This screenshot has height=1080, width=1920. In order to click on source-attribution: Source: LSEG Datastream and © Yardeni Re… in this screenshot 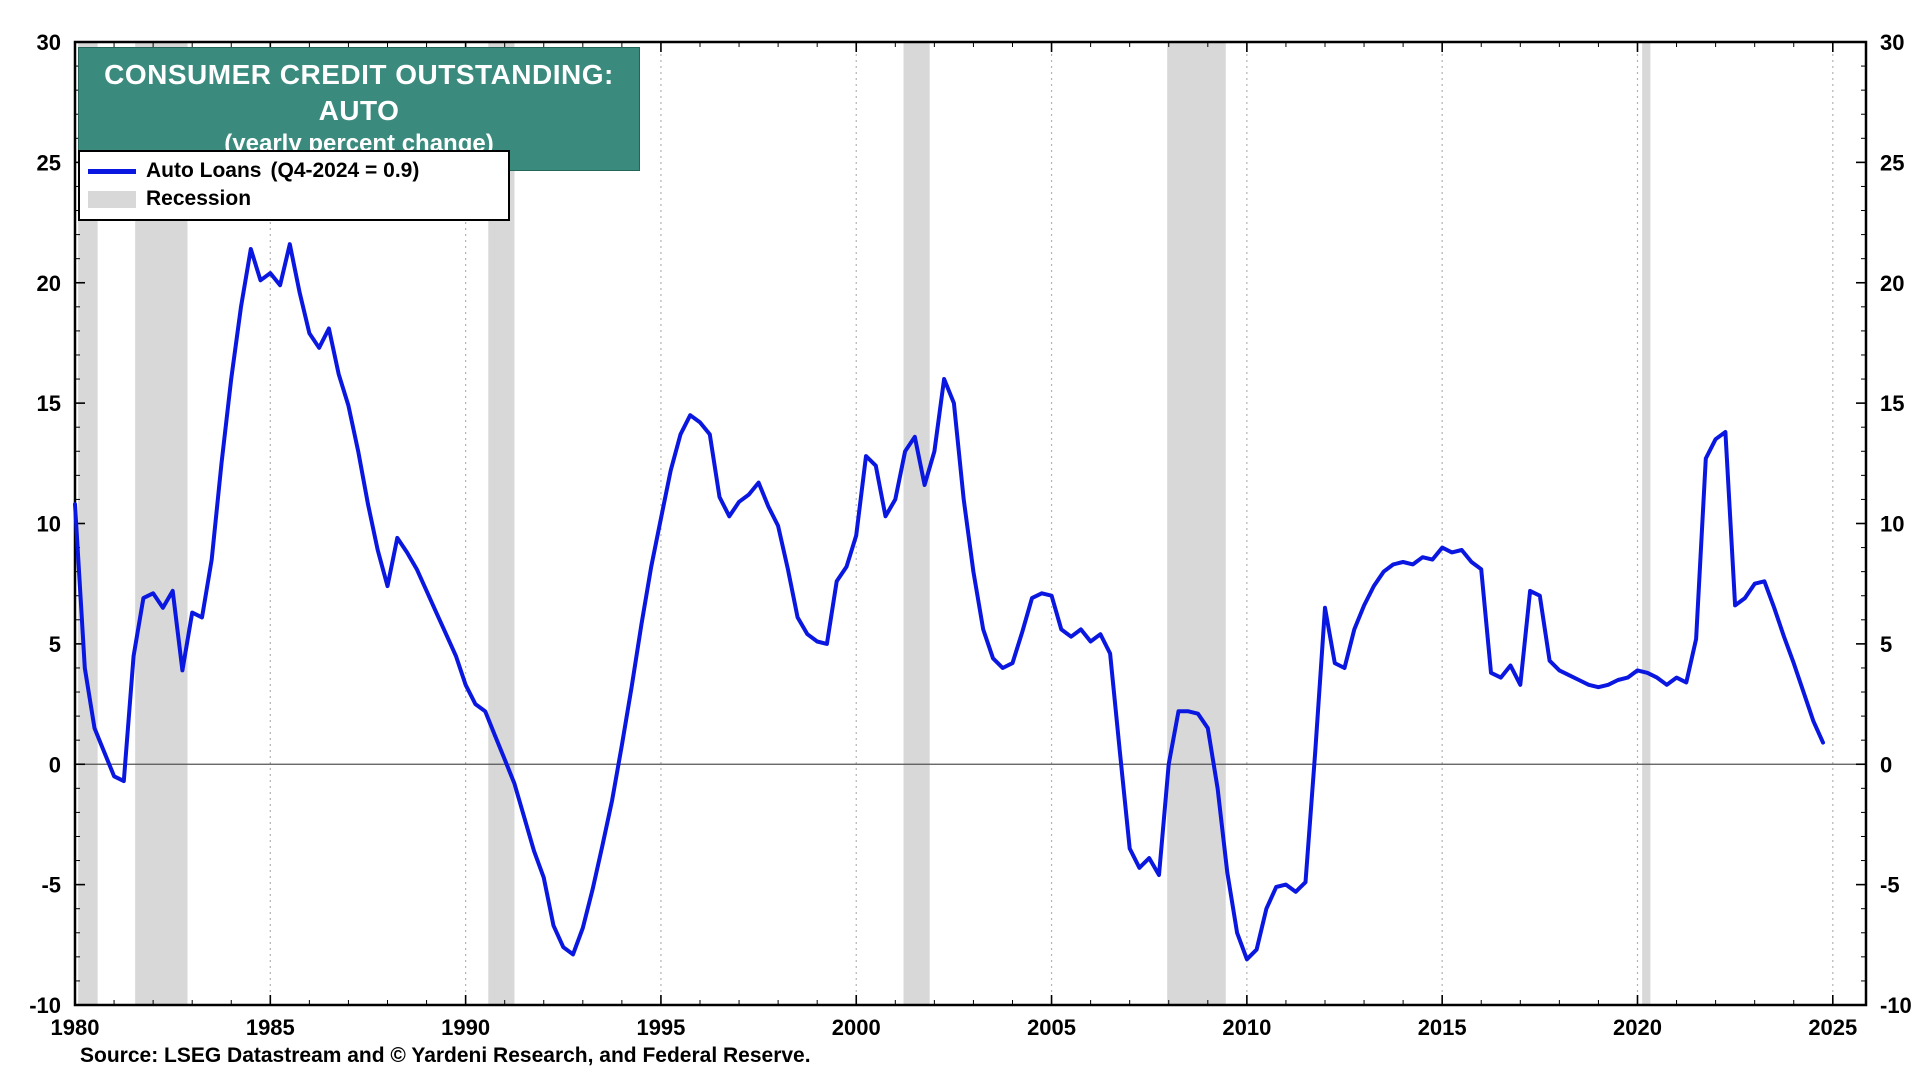, I will do `click(445, 1055)`.